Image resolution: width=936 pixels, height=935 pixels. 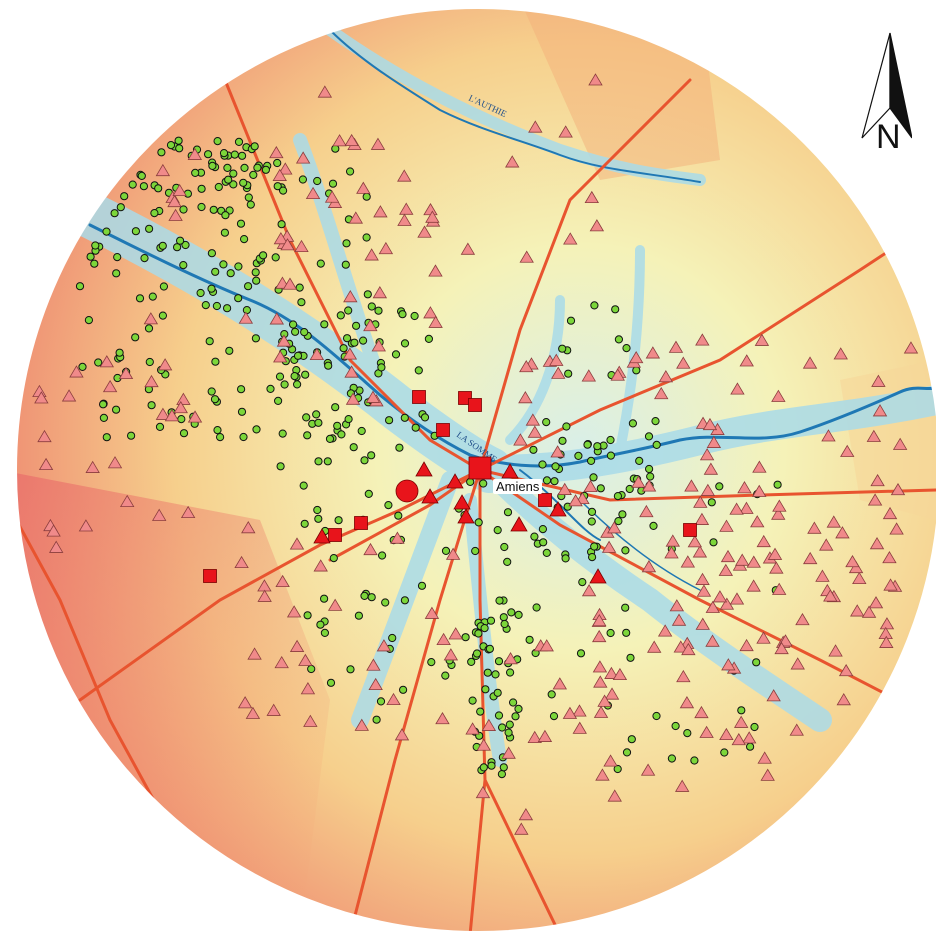 What do you see at coordinates (462, 502) in the screenshot?
I see `red-triangle-site-icon` at bounding box center [462, 502].